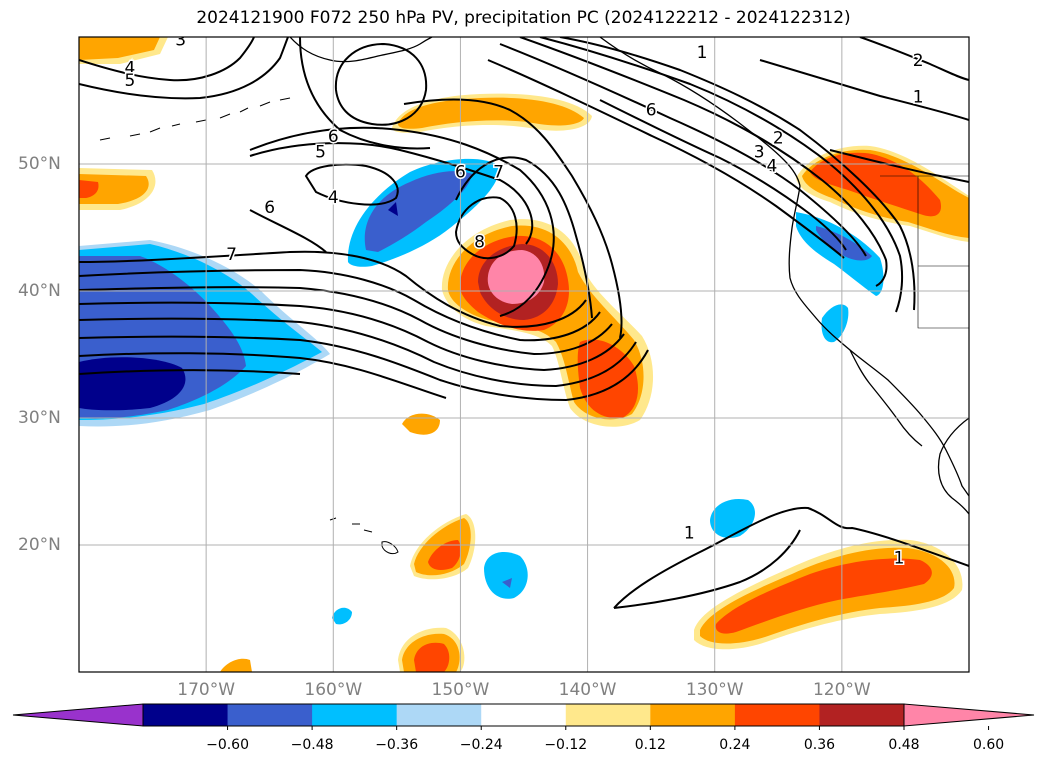 This screenshot has width=1047, height=765. What do you see at coordinates (227, 745) in the screenshot?
I see `colorbar-tick-label: −0.60` at bounding box center [227, 745].